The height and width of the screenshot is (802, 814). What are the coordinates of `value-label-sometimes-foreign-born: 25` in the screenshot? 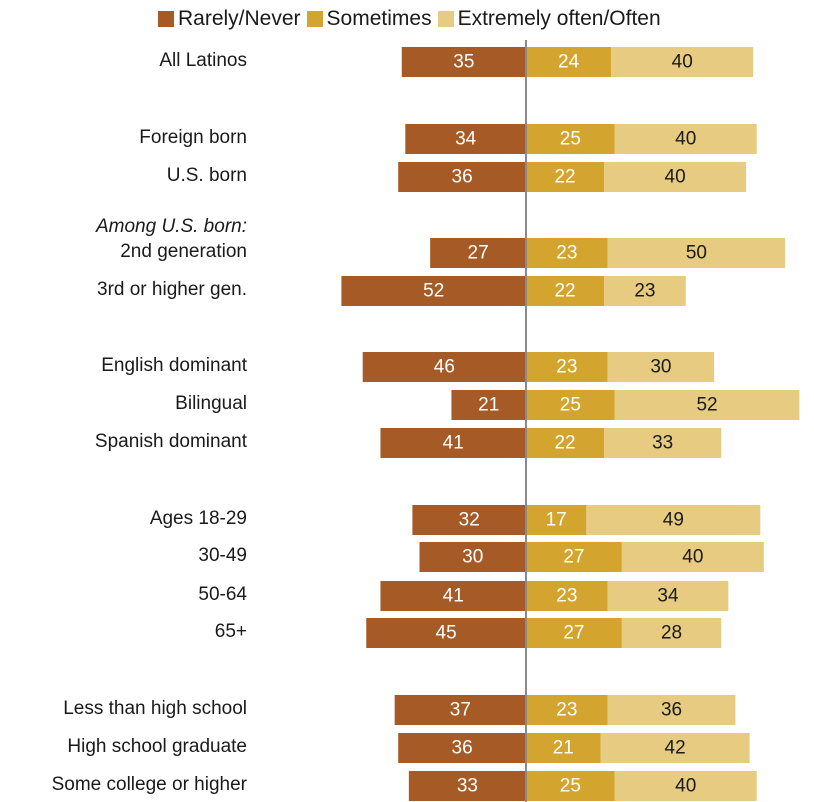 It's located at (570, 139).